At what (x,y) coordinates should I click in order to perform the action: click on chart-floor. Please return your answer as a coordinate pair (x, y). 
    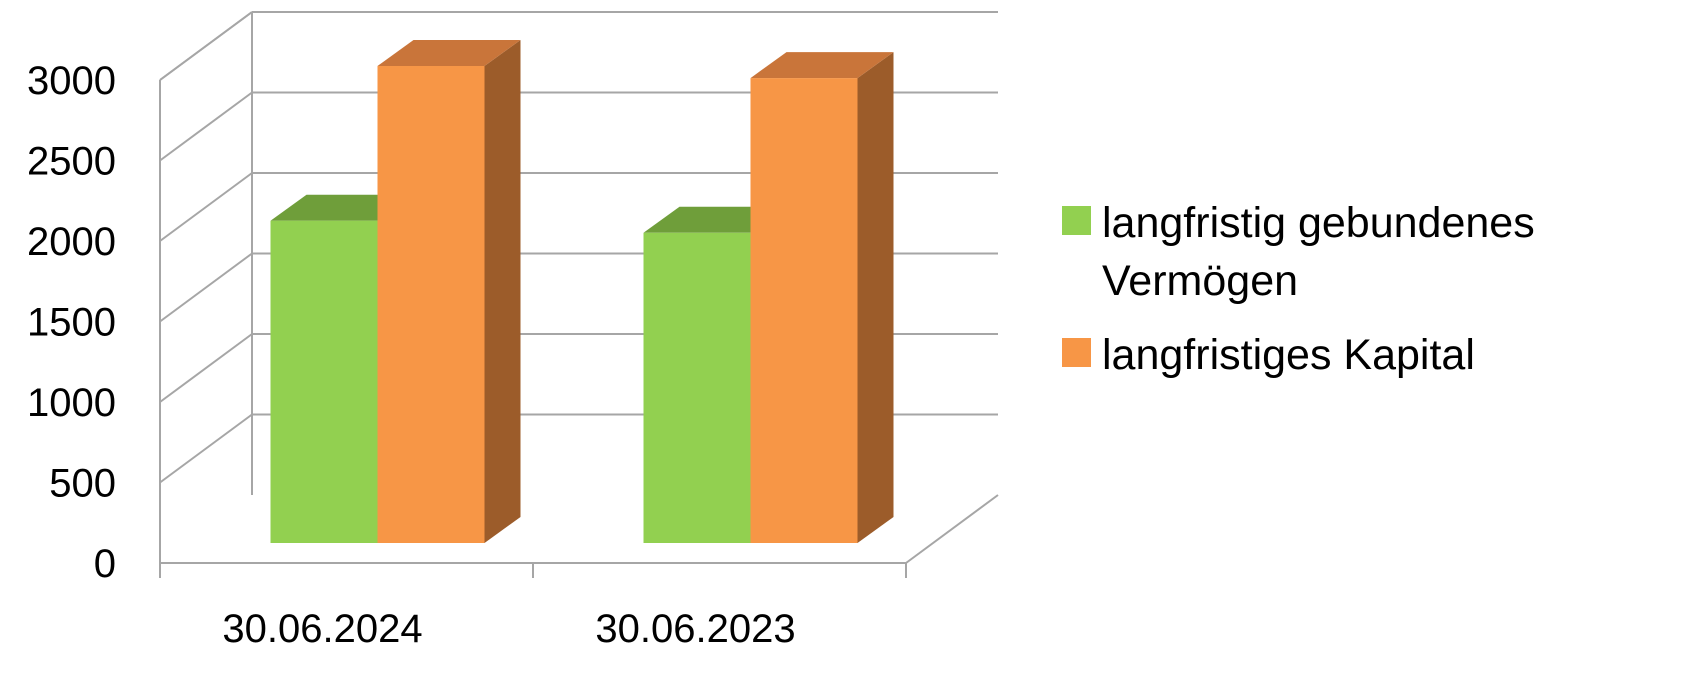
    Looking at the image, I should click on (579, 536).